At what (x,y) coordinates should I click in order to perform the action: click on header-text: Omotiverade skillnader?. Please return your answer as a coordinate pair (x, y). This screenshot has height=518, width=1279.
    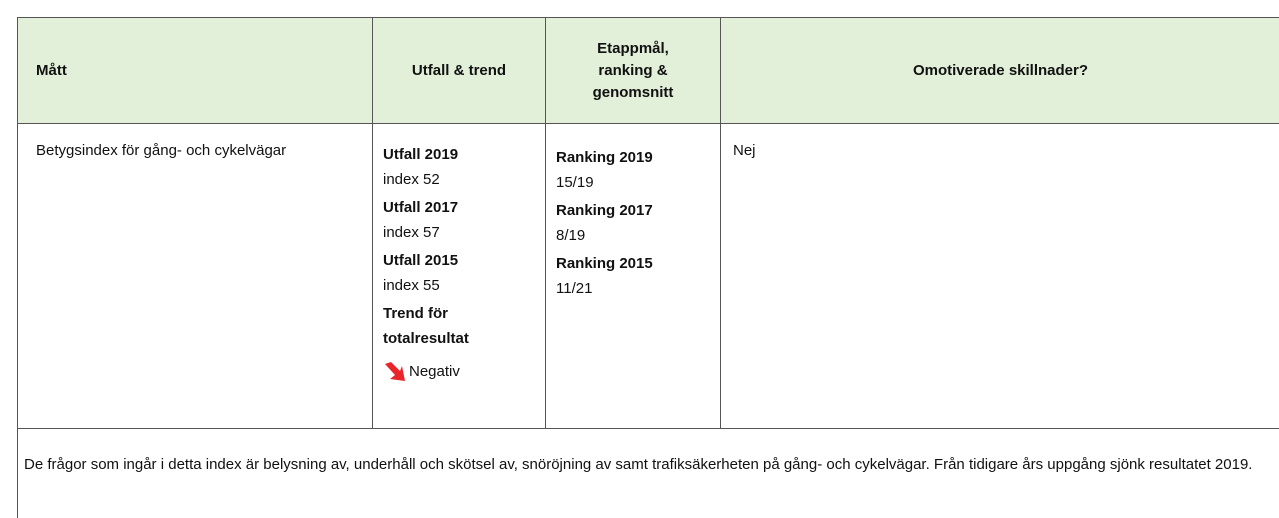
    Looking at the image, I should click on (1000, 70).